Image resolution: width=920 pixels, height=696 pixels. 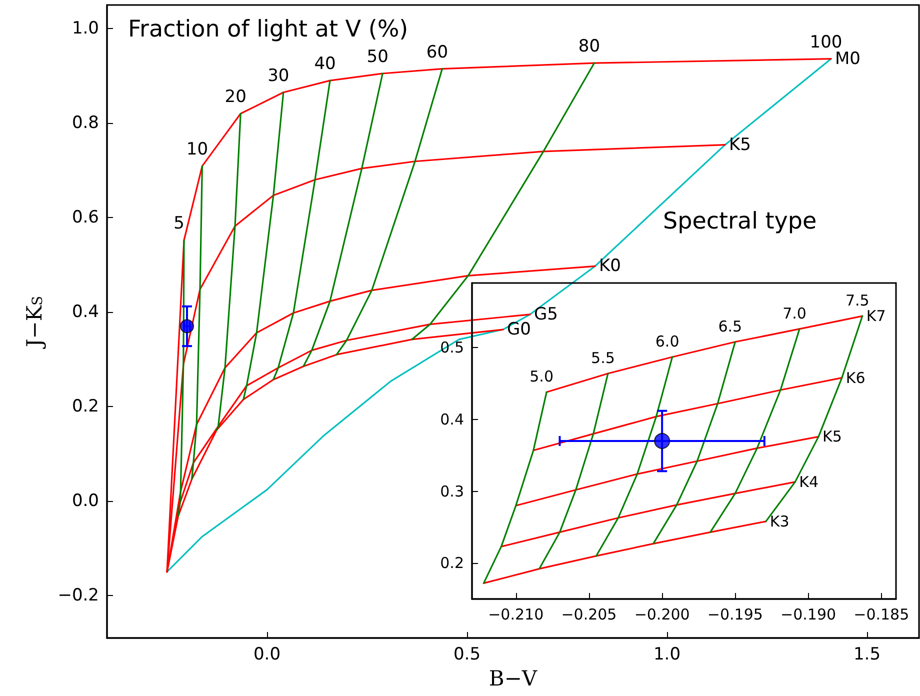 What do you see at coordinates (610, 266) in the screenshot?
I see `series-label: K0` at bounding box center [610, 266].